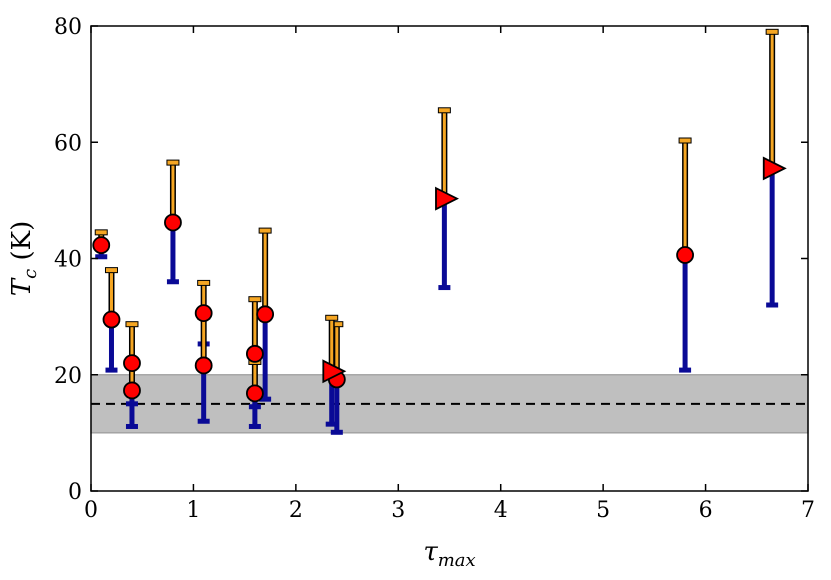 The height and width of the screenshot is (580, 831). Describe the element at coordinates (75, 492) in the screenshot. I see `y-tick-label: 0` at that location.